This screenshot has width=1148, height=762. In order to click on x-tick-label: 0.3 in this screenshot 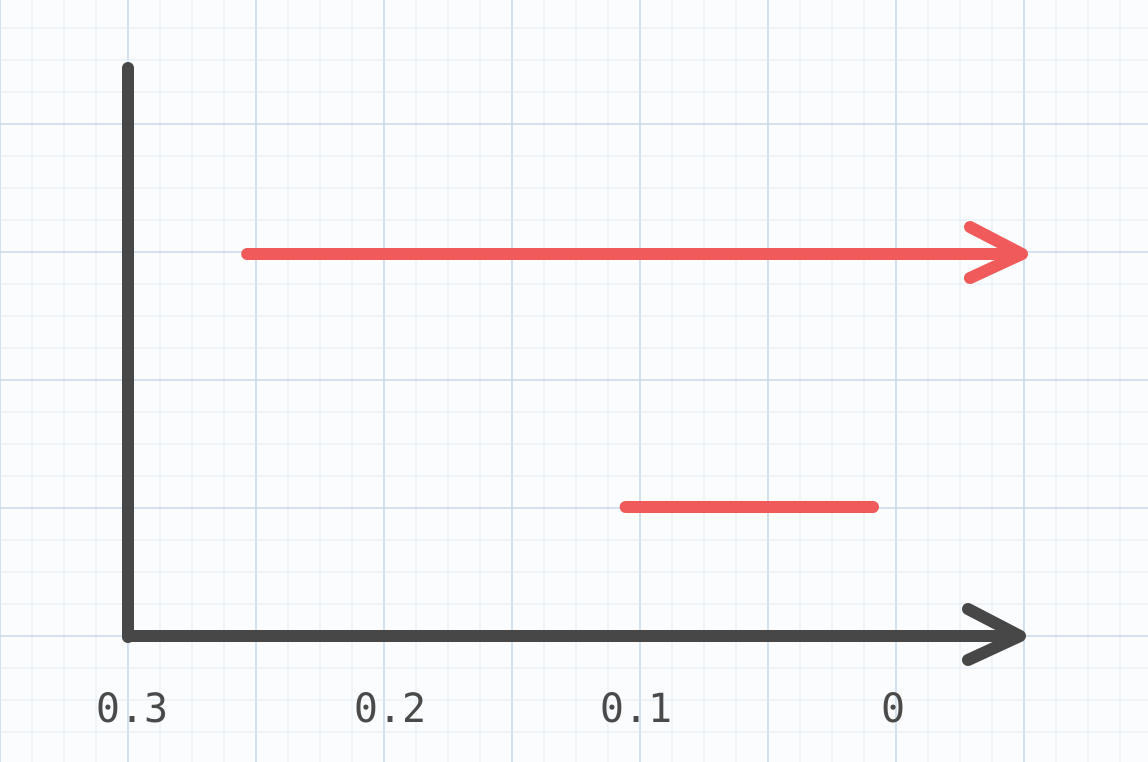, I will do `click(132, 709)`.